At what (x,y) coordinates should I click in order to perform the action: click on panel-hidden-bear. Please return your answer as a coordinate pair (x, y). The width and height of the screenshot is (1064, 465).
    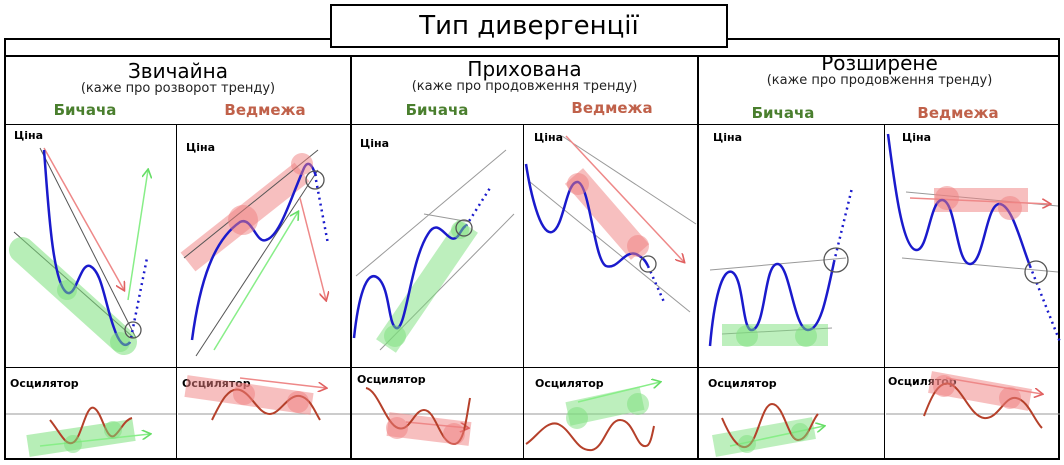
    Looking at the image, I should click on (610, 293).